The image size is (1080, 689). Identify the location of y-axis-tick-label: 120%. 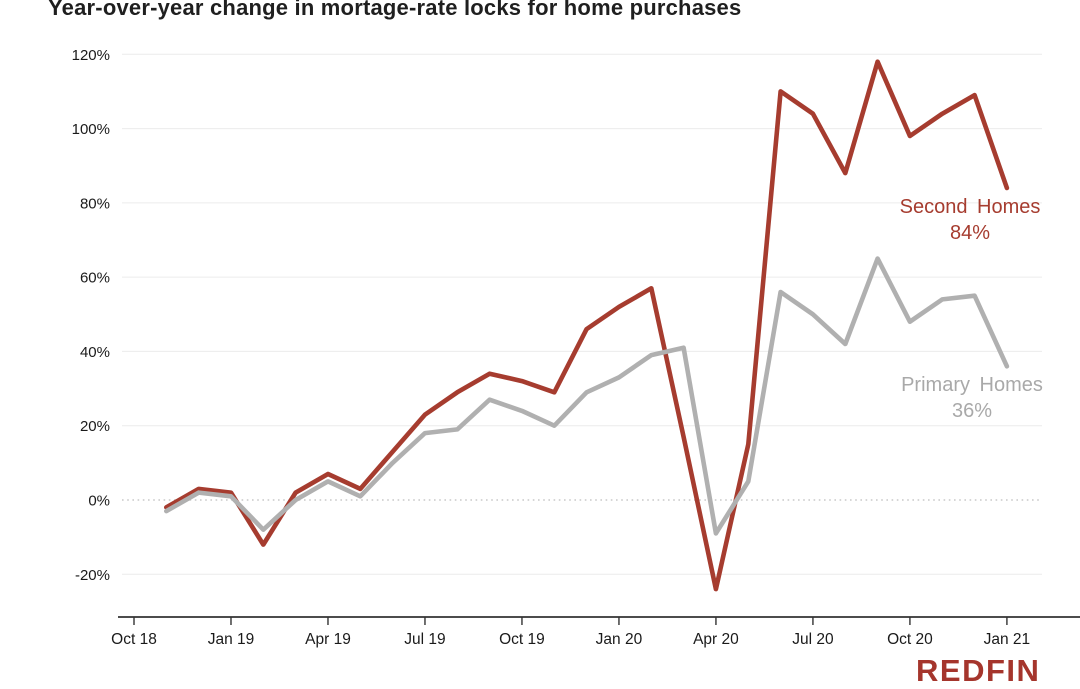
(91, 55).